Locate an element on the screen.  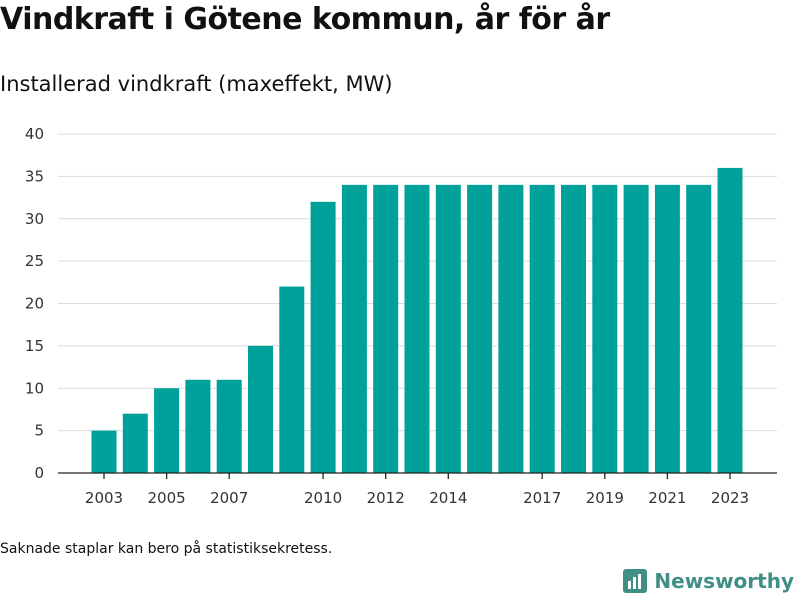
x-tick-label: 2007 is located at coordinates (229, 498).